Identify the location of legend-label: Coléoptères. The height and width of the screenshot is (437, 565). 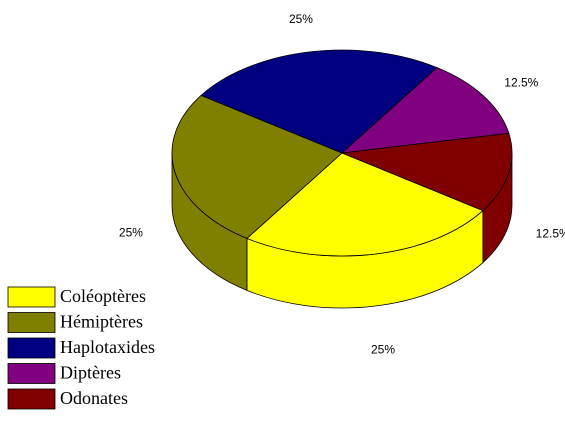
(103, 296).